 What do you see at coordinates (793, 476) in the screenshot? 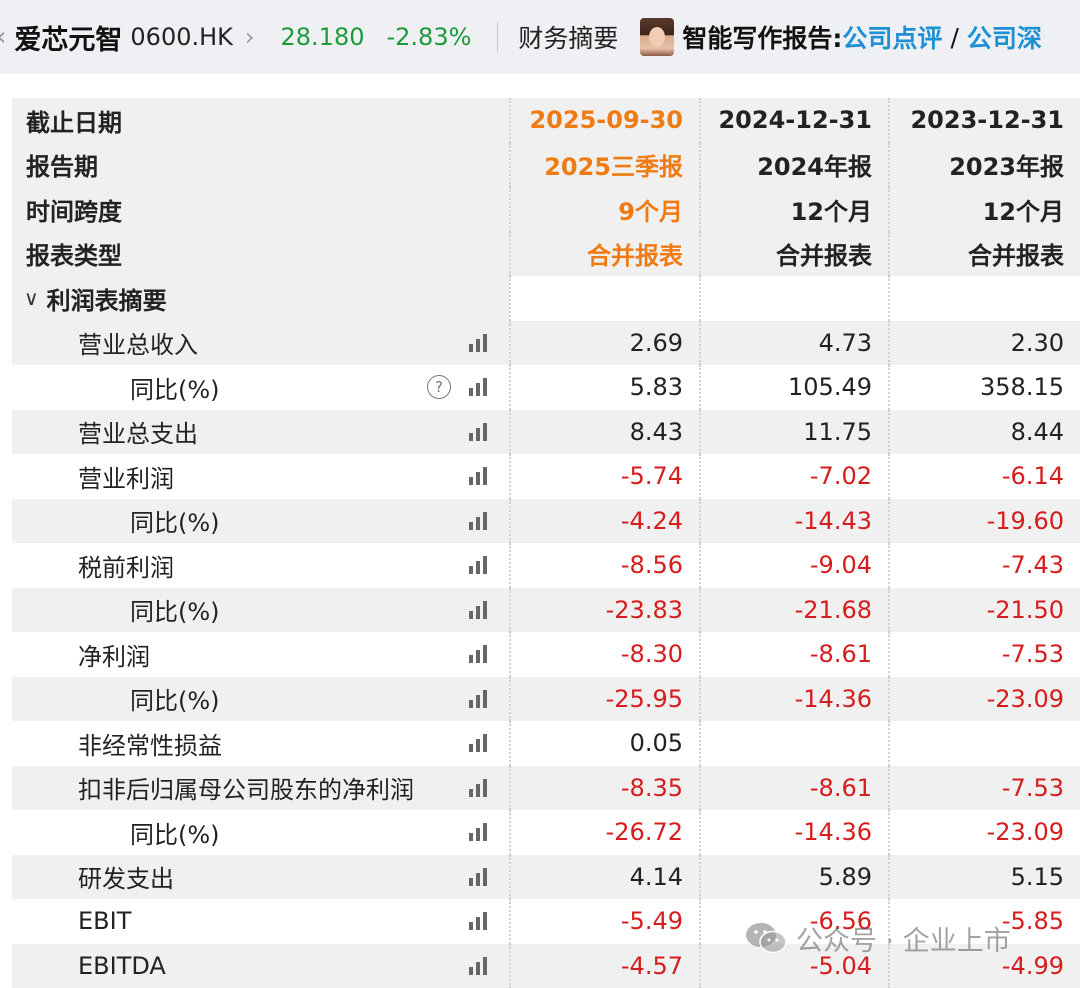
I see `value-cell: -7.02` at bounding box center [793, 476].